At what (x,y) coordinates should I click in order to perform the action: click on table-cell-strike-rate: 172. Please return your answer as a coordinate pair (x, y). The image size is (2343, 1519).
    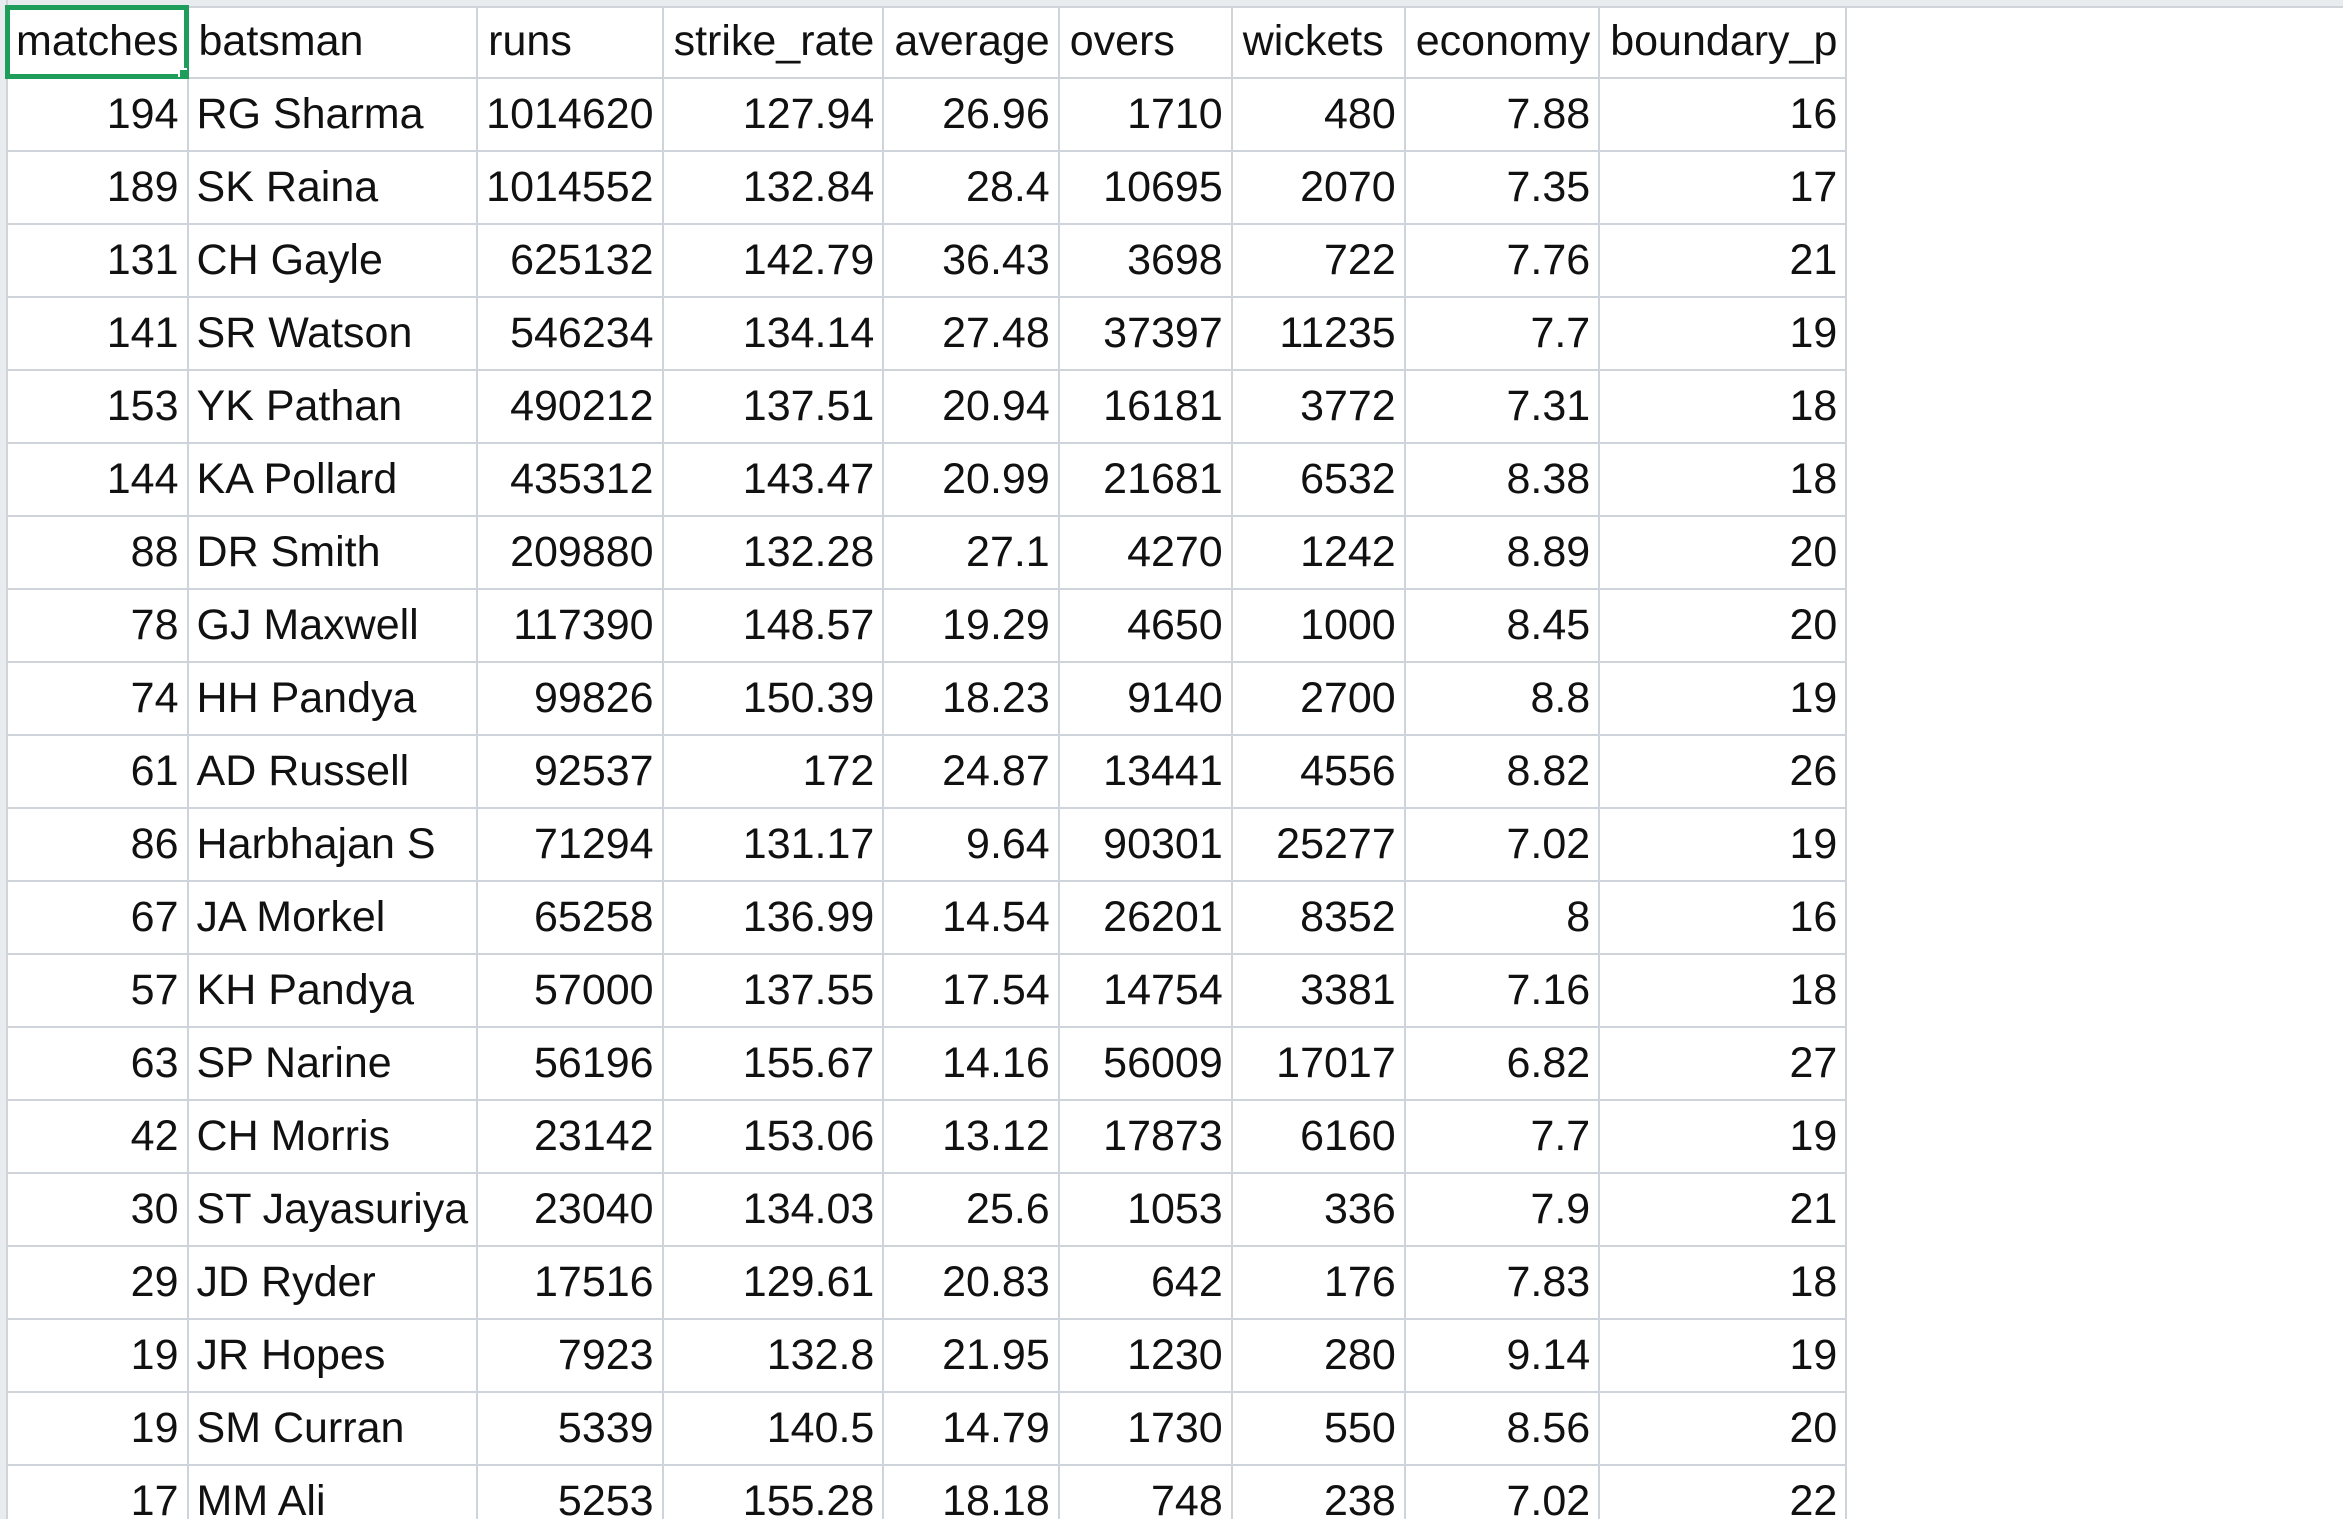
    Looking at the image, I should click on (773, 772).